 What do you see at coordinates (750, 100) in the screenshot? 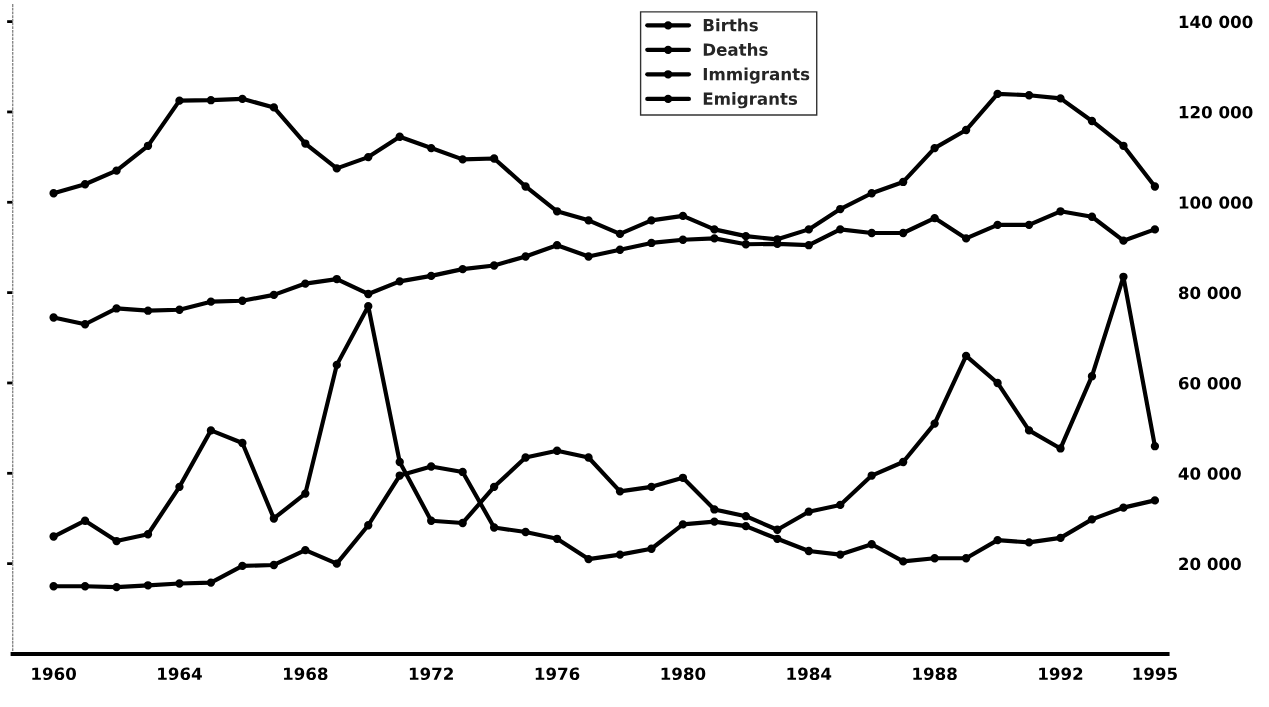
I see `legend-label: Emigrants` at bounding box center [750, 100].